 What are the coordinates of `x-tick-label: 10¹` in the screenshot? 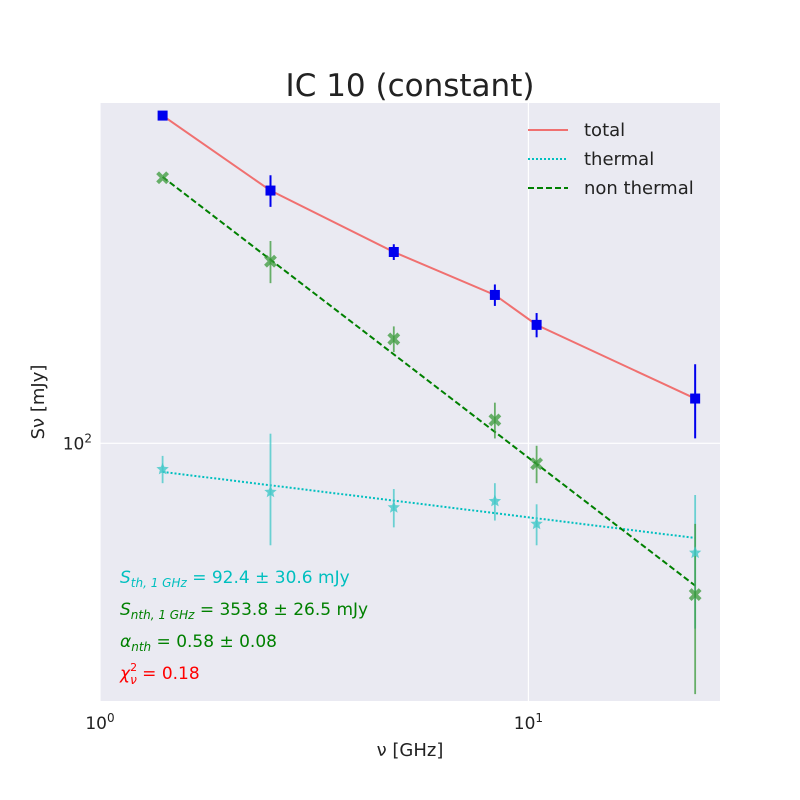 It's located at (528, 722).